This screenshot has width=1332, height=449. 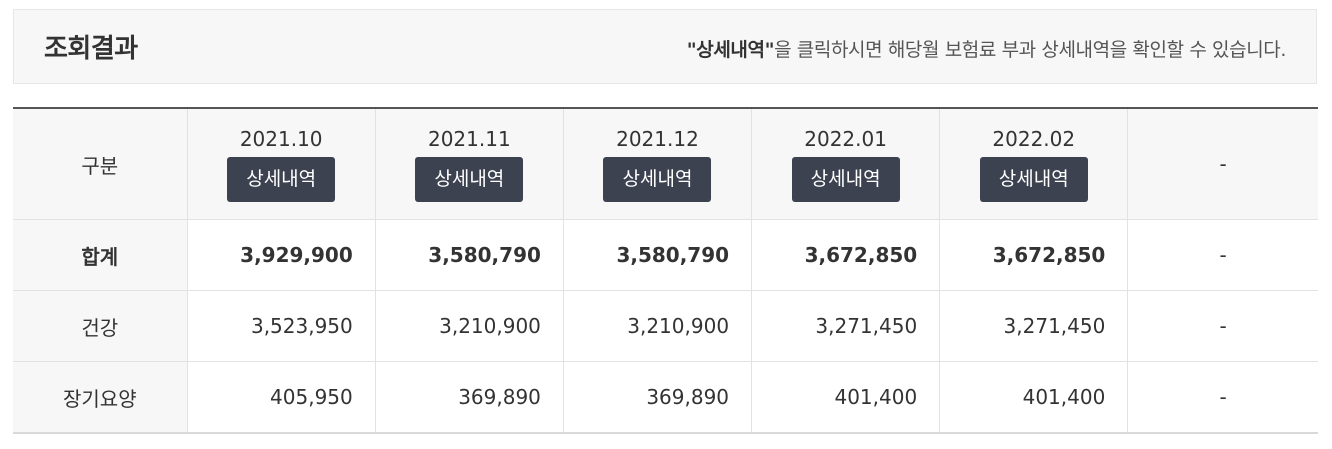 I want to click on table-cell: 3,929,900, so click(x=281, y=255).